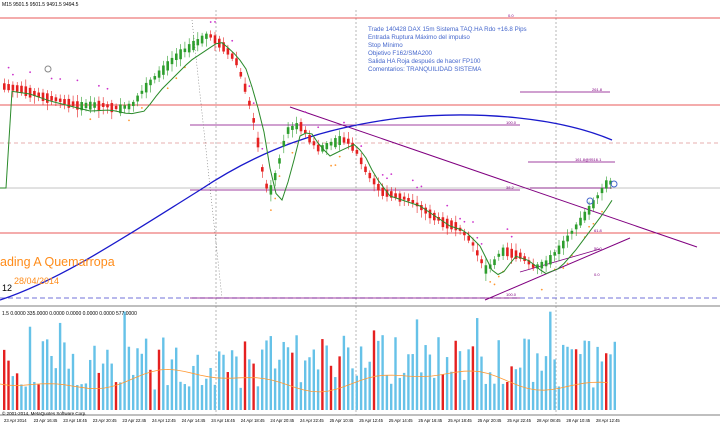  What do you see at coordinates (312, 420) in the screenshot?
I see `time-axis-label: 24 Apr 22:45` at bounding box center [312, 420].